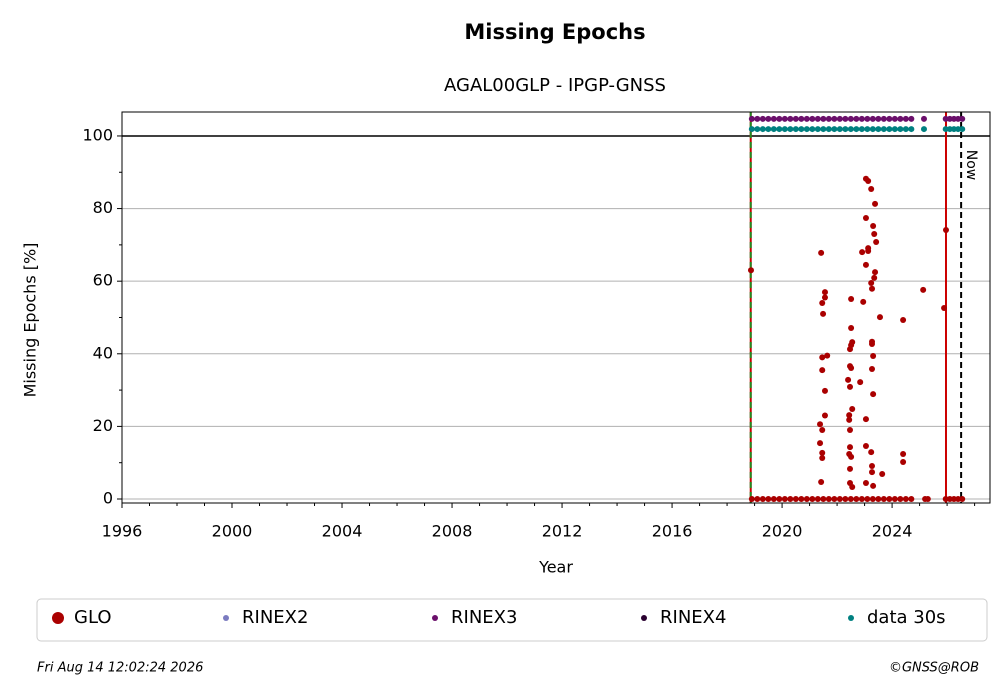  I want to click on x-tick-label: 2012, so click(562, 531).